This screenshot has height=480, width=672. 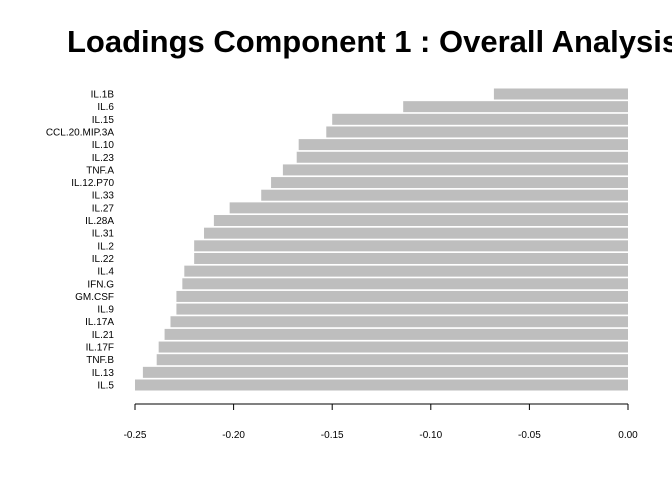 I want to click on category-label: IL.4, so click(x=105, y=272).